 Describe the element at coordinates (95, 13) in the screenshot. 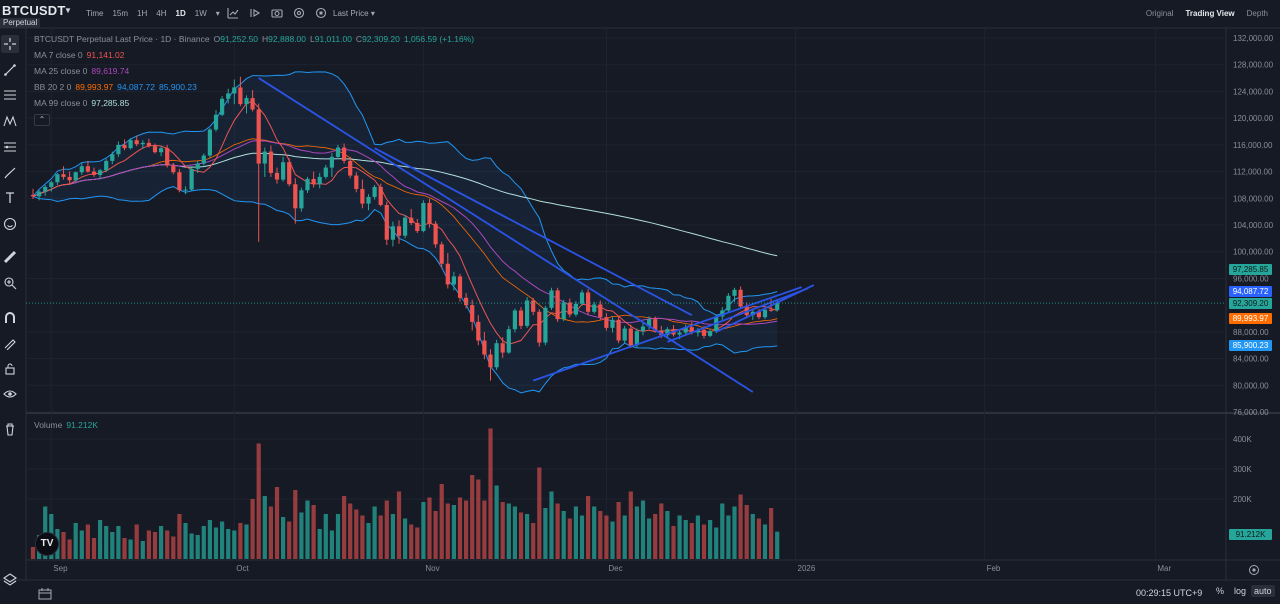

I see `timeframe-time: Time` at that location.